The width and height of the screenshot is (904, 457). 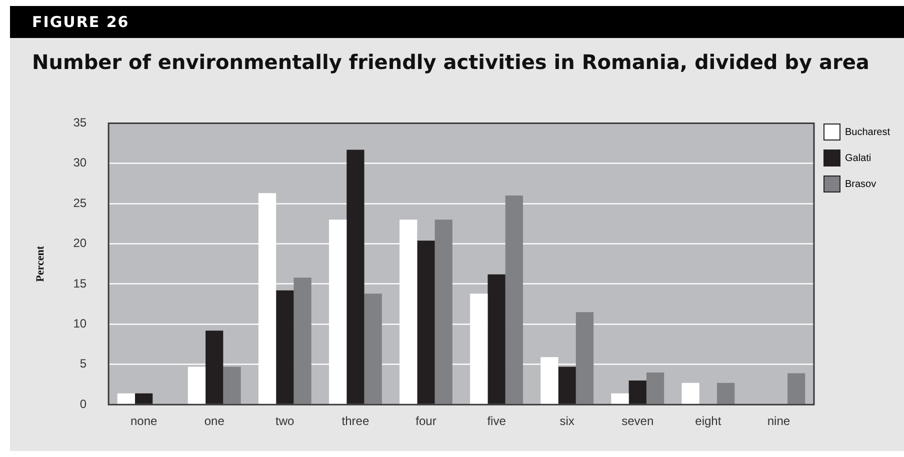 I want to click on x-tick-label: nine, so click(x=778, y=421).